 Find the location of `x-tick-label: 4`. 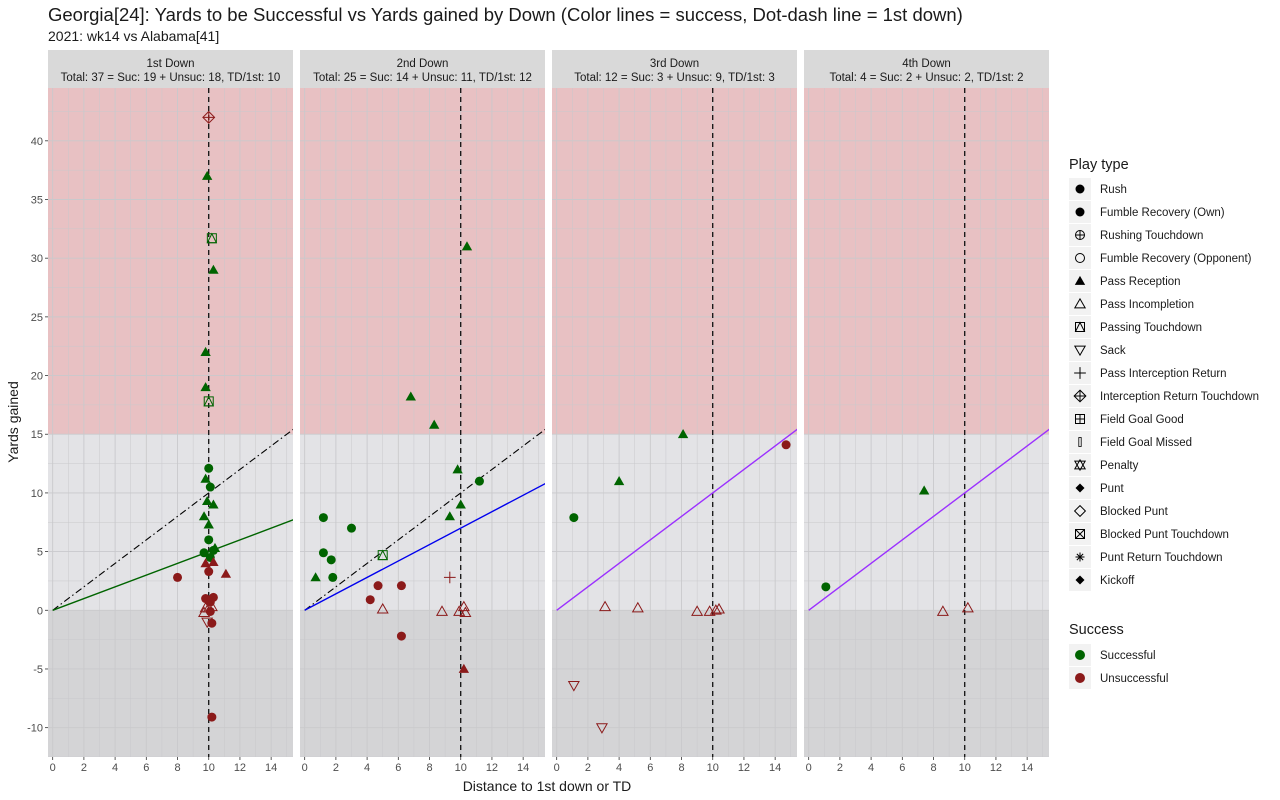

x-tick-label: 4 is located at coordinates (871, 768).